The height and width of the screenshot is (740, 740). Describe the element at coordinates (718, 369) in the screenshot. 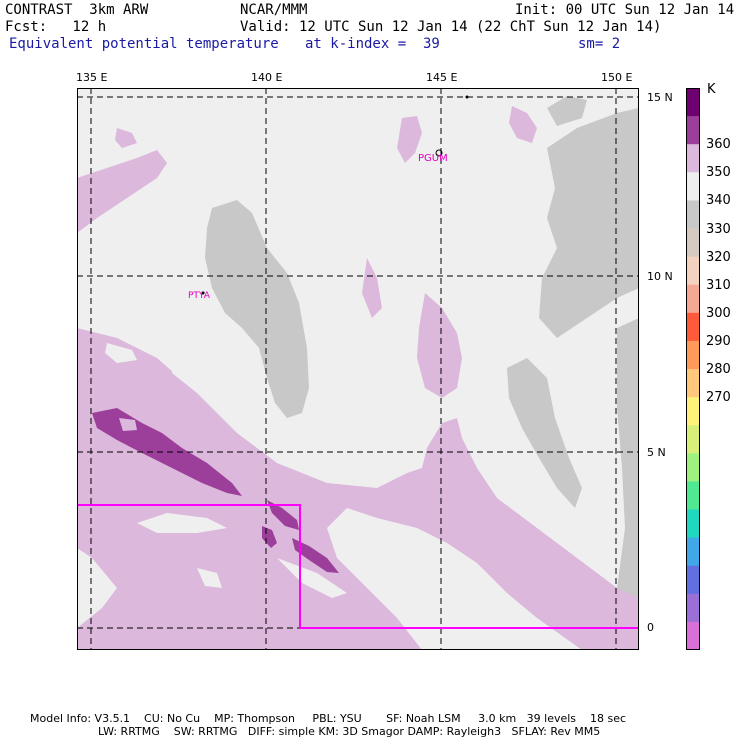

I see `colorbar-label: 280` at that location.